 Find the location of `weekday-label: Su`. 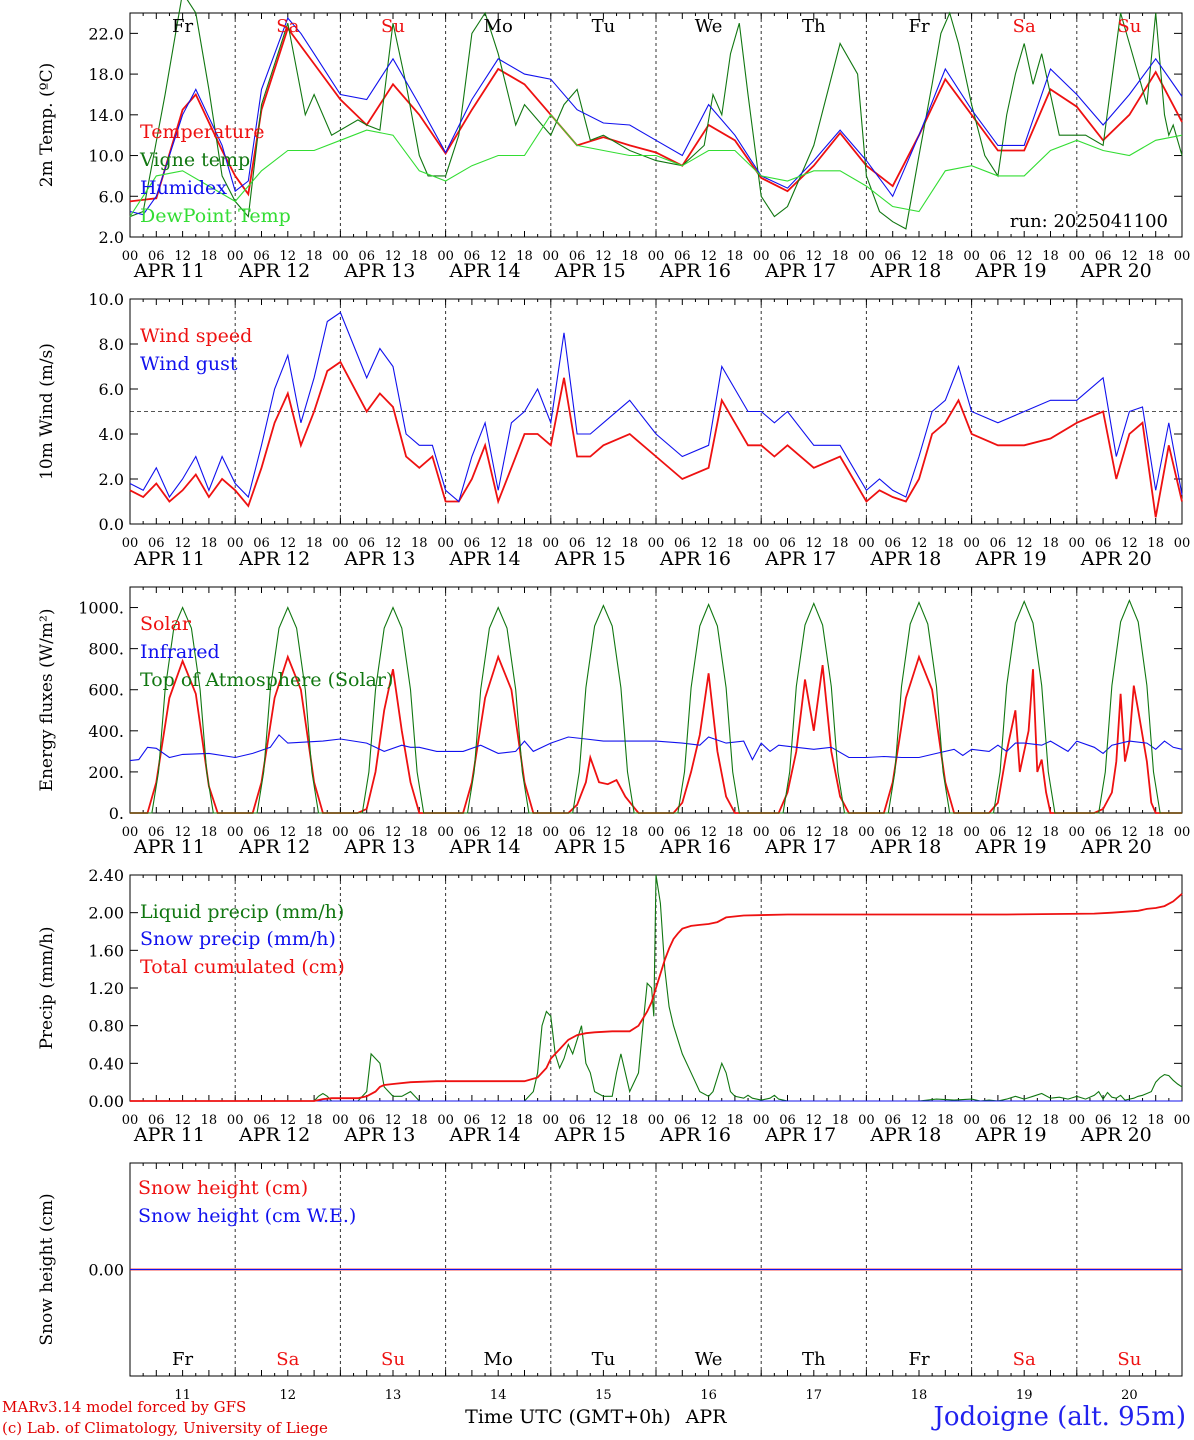

weekday-label: Su is located at coordinates (393, 1359).